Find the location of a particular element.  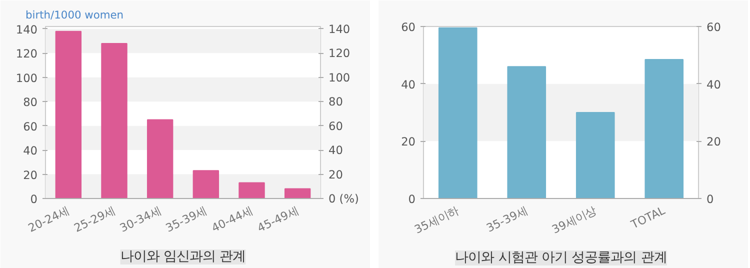

text: 나이와 시험관 아기 성공률과의 관계 is located at coordinates (561, 258).